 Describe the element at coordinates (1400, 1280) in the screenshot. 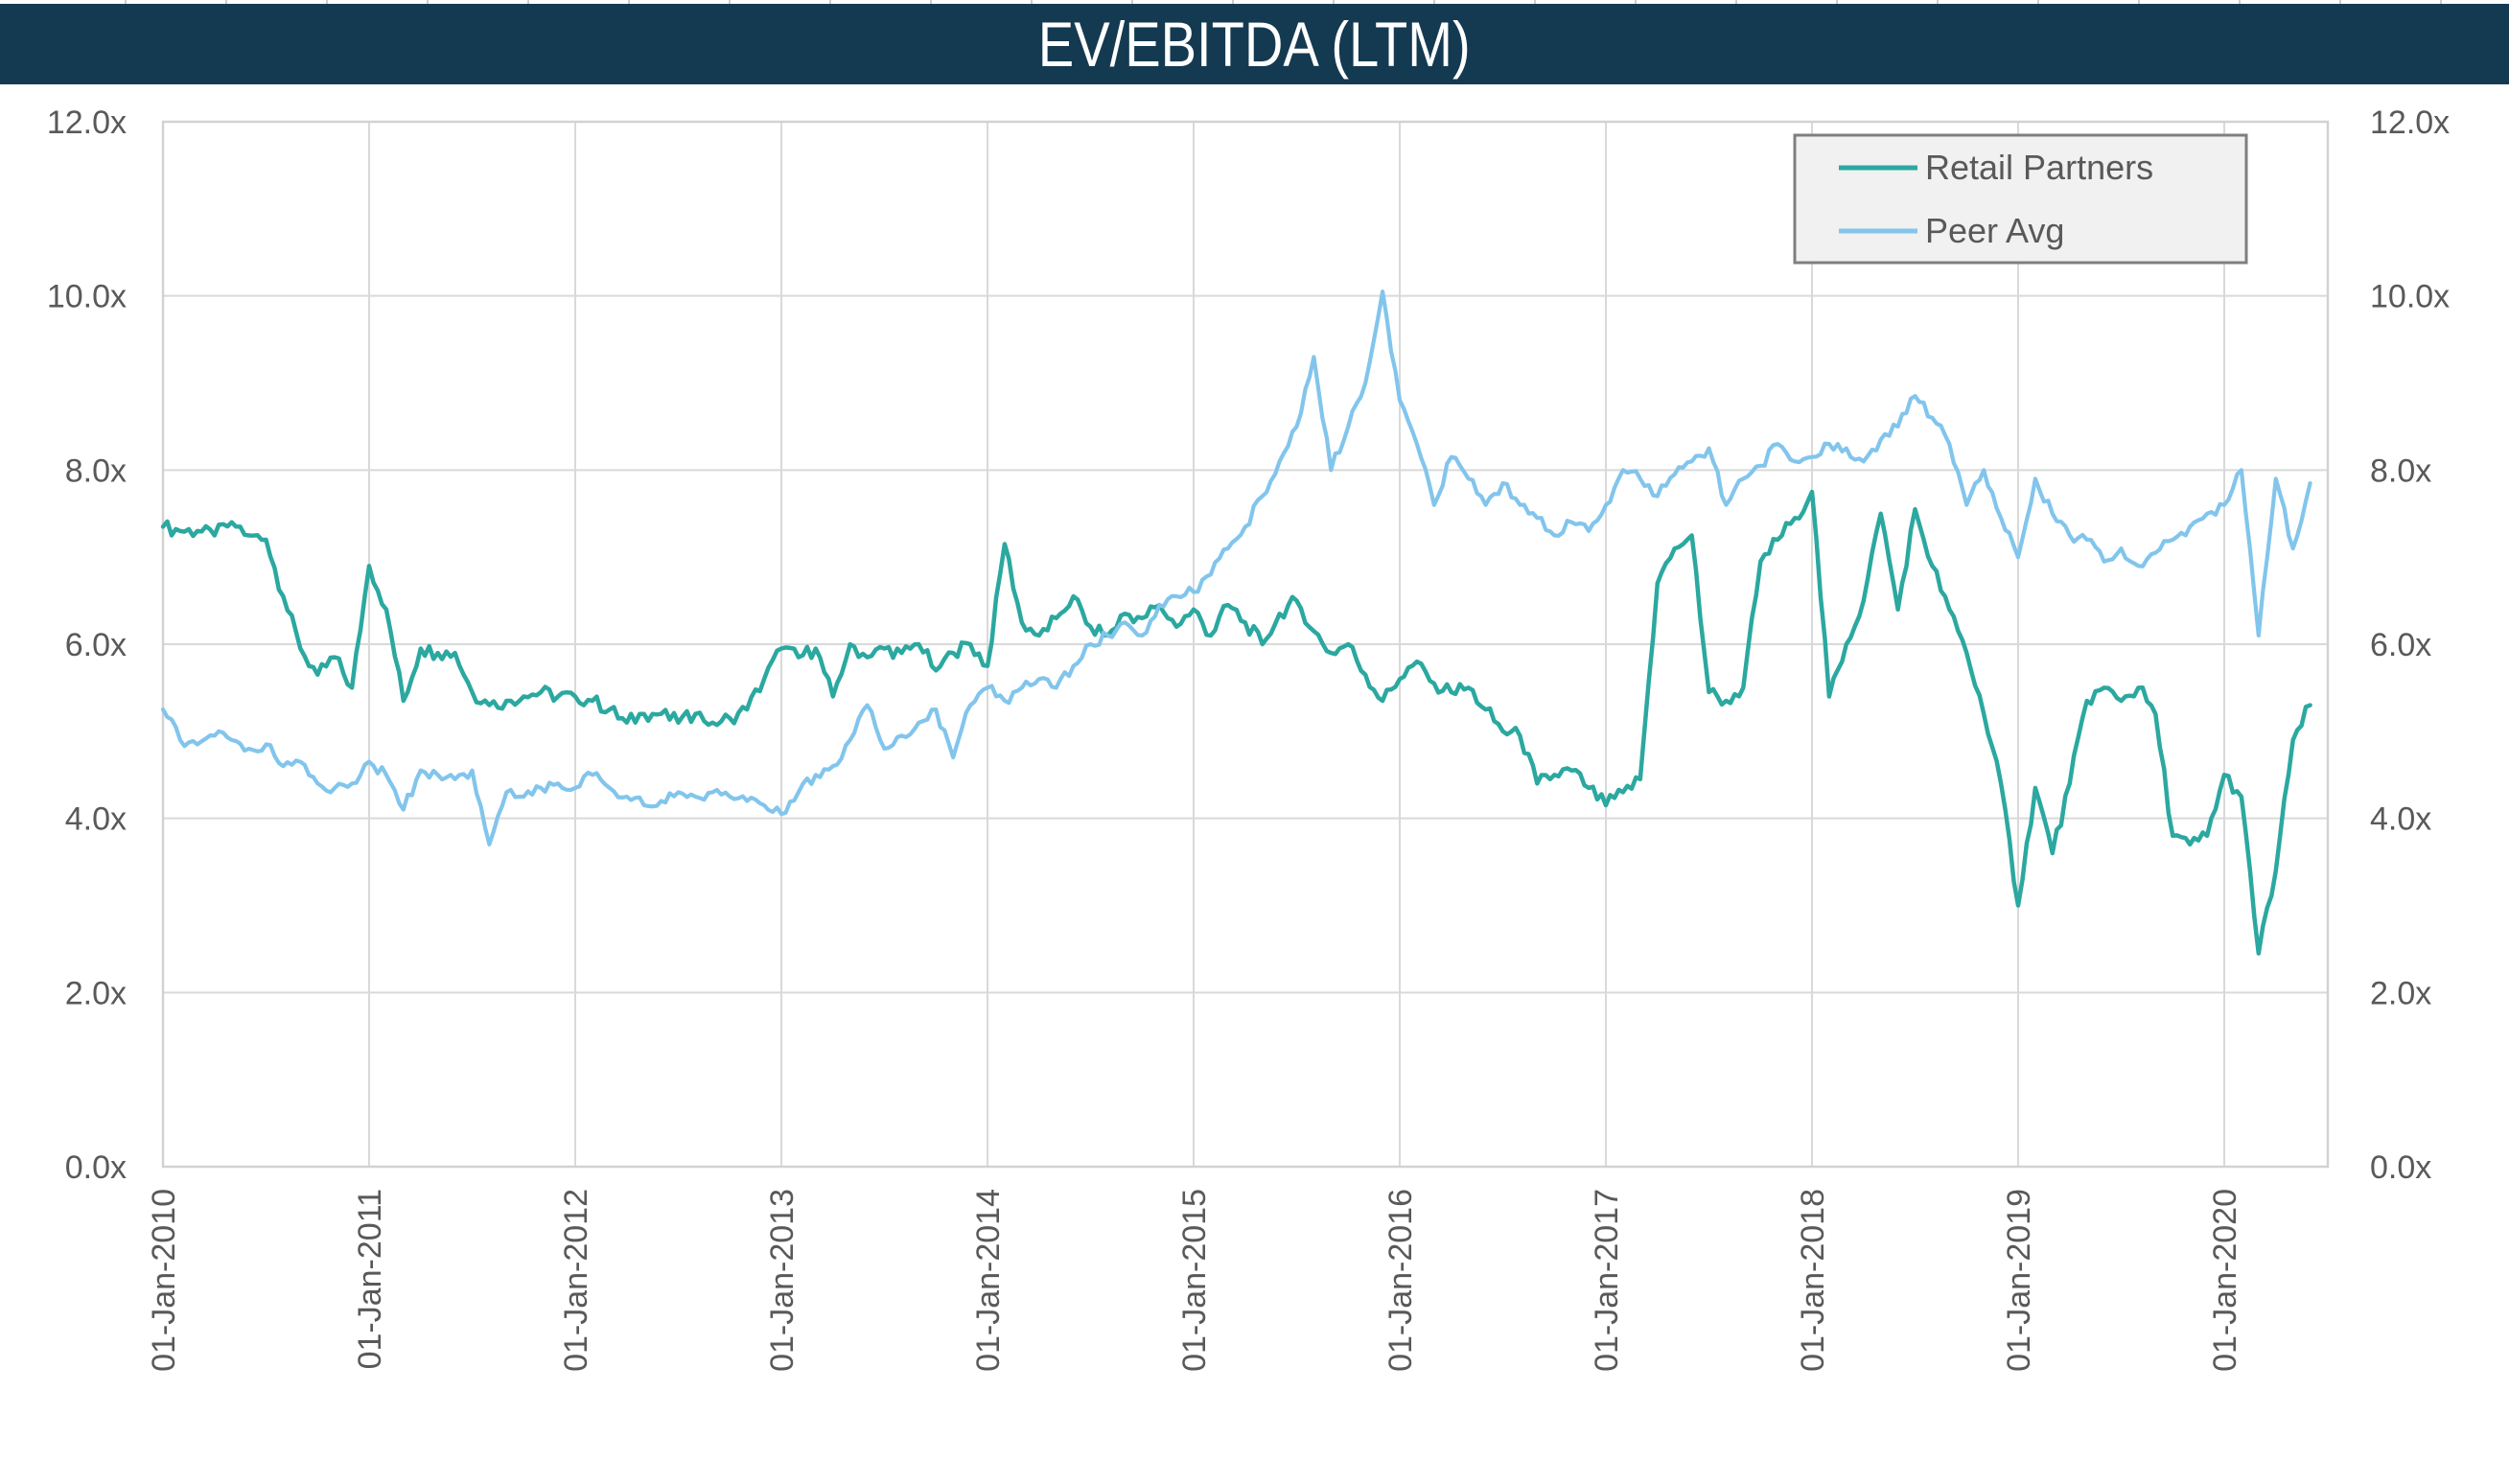

I see `x-tick-label: 01-Jan-2016` at that location.